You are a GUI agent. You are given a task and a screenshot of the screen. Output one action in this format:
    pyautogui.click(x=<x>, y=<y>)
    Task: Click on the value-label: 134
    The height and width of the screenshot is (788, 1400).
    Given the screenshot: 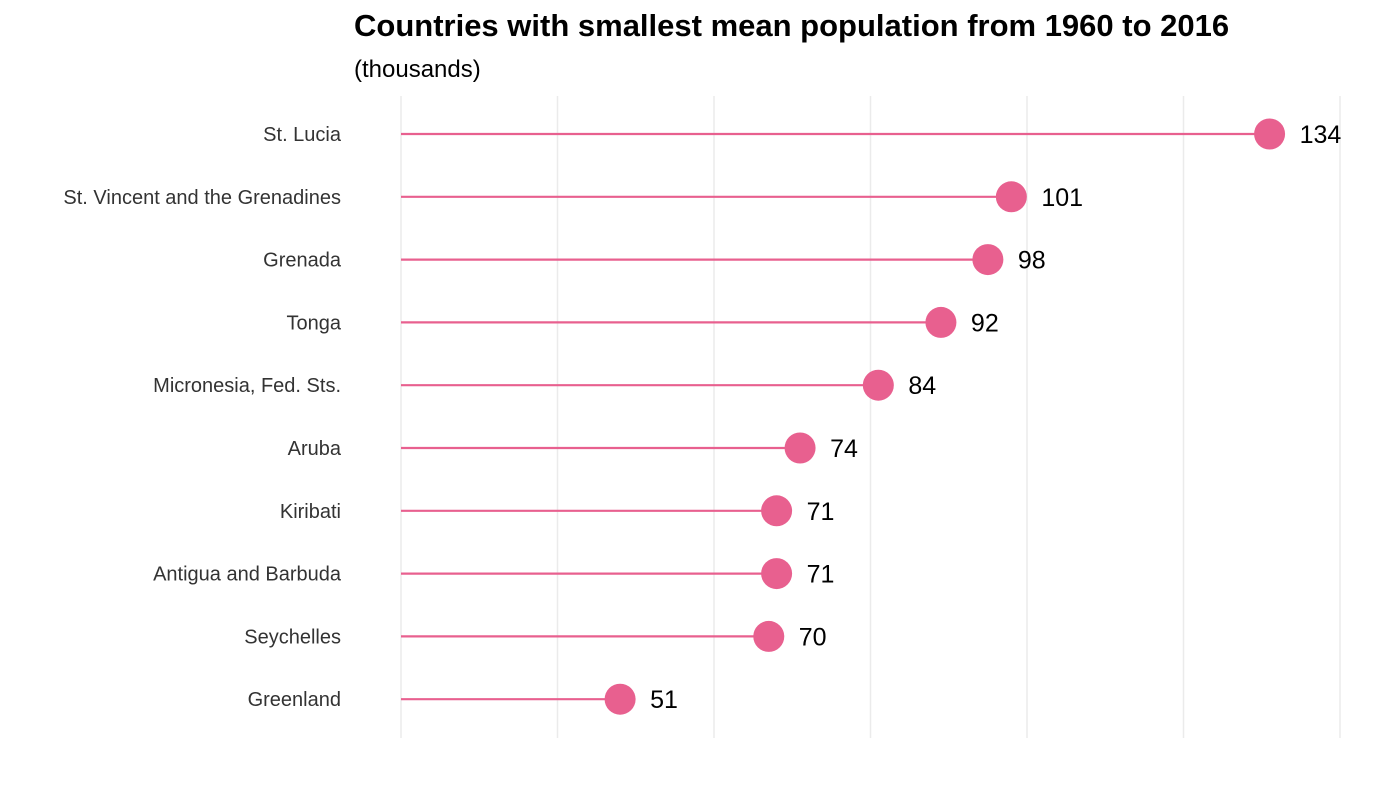 What is the action you would take?
    pyautogui.click(x=1321, y=135)
    